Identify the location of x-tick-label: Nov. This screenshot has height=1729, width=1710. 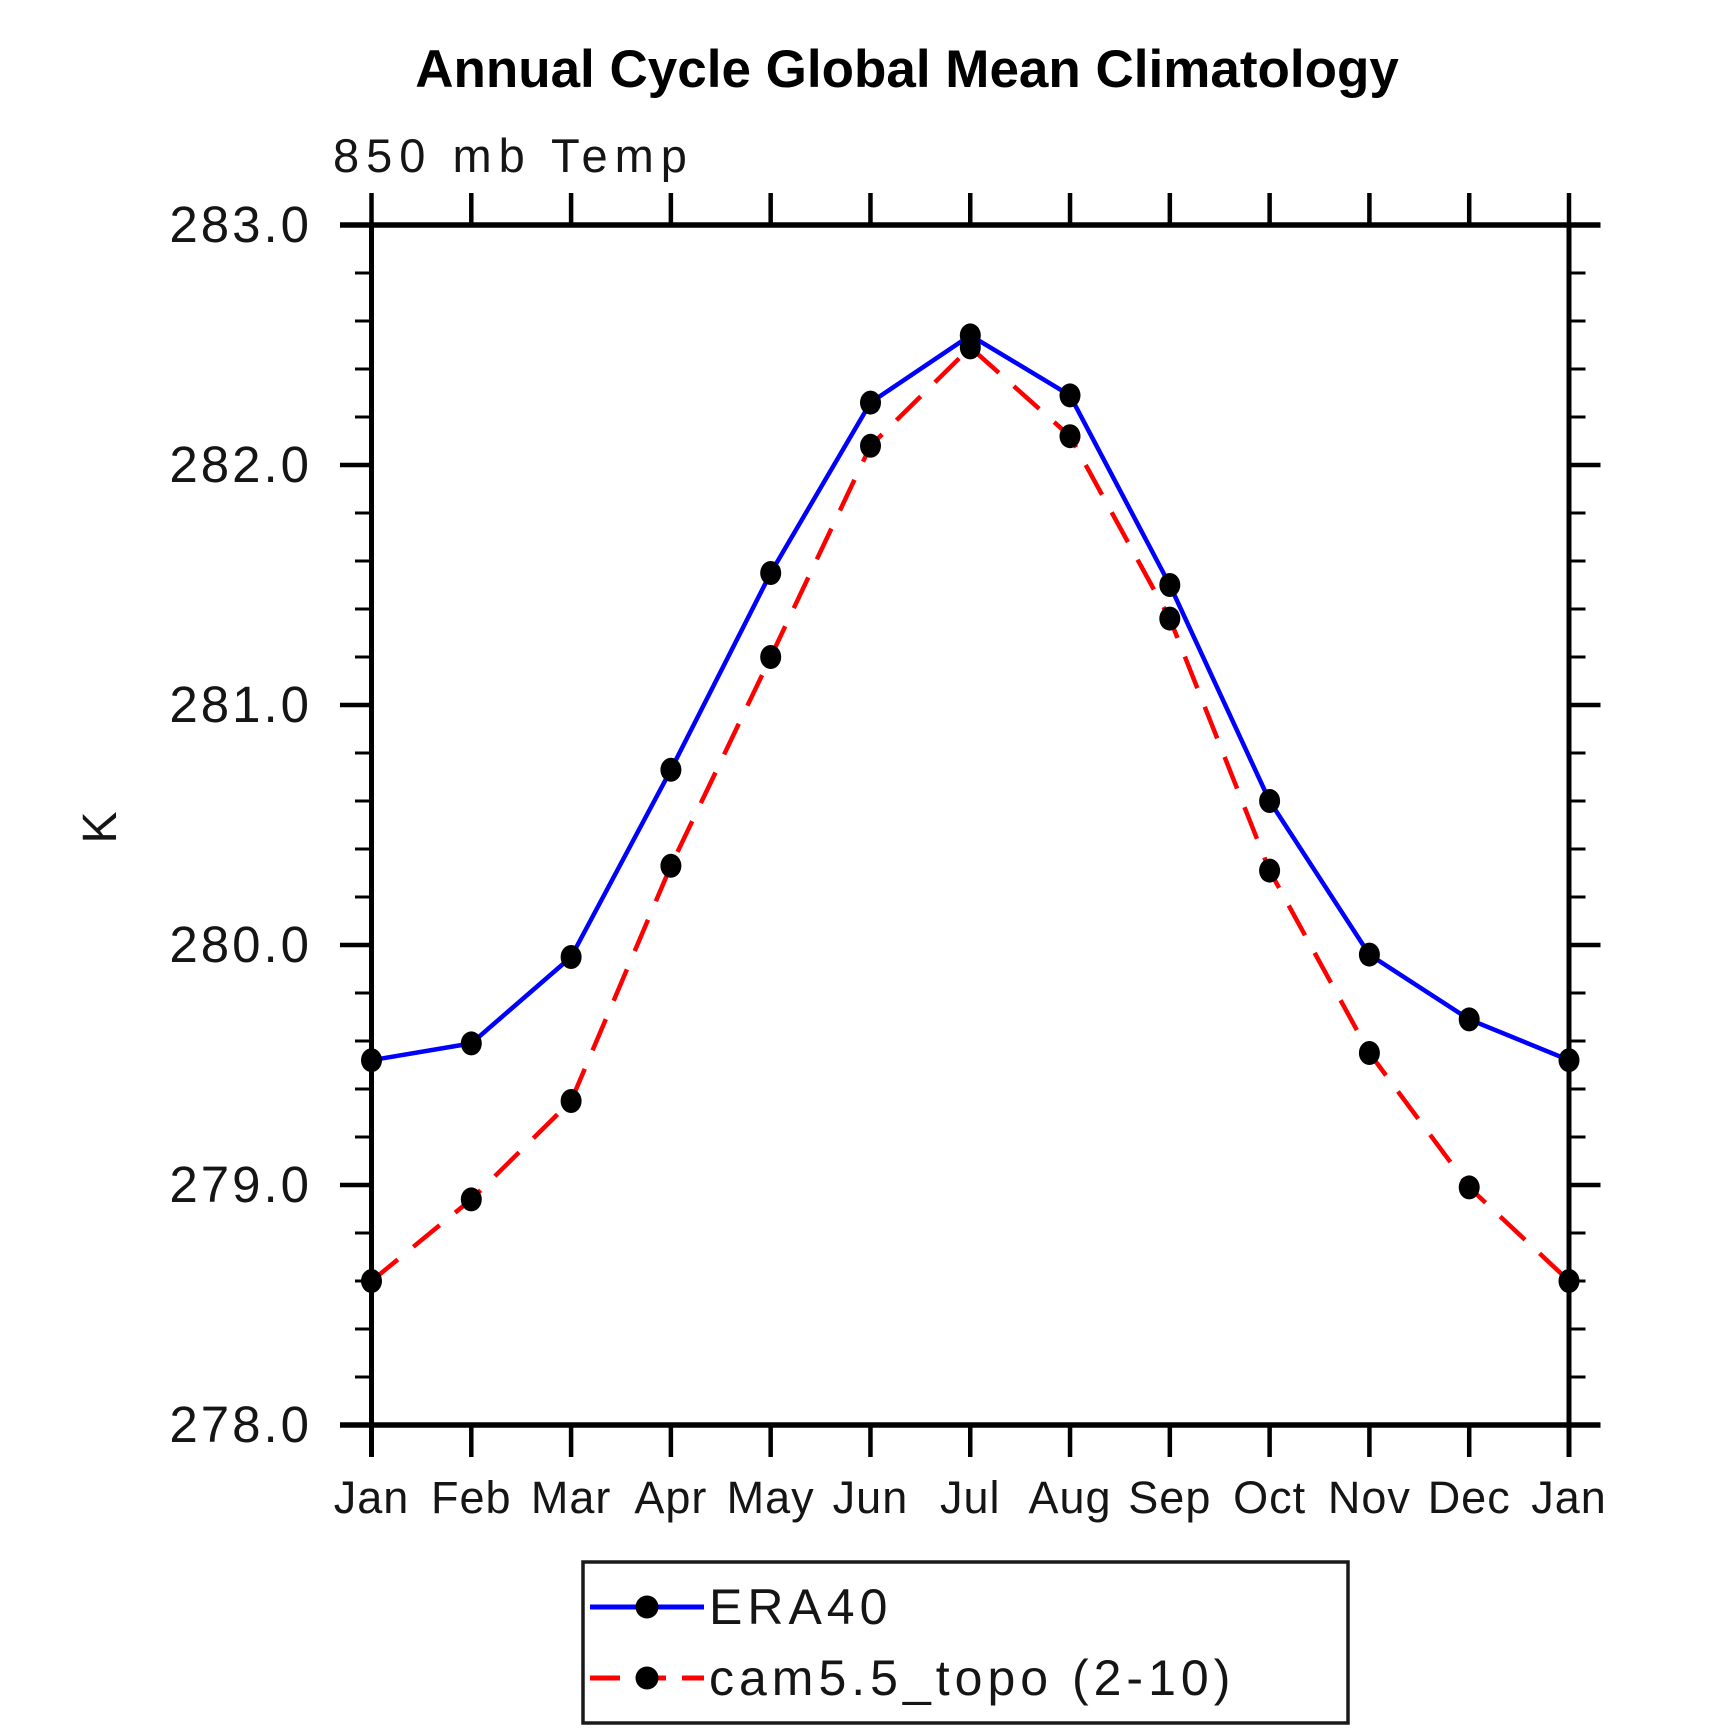
(1369, 1497).